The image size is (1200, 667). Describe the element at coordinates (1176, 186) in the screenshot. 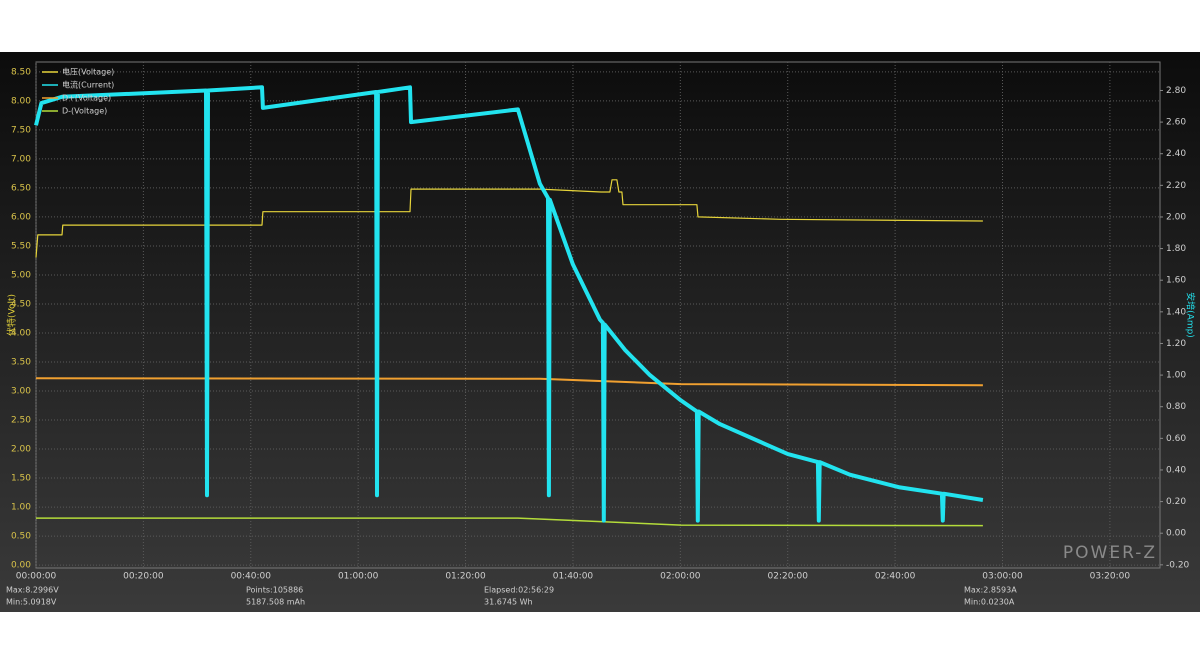

I see `y2-tick-label: 2.20` at that location.